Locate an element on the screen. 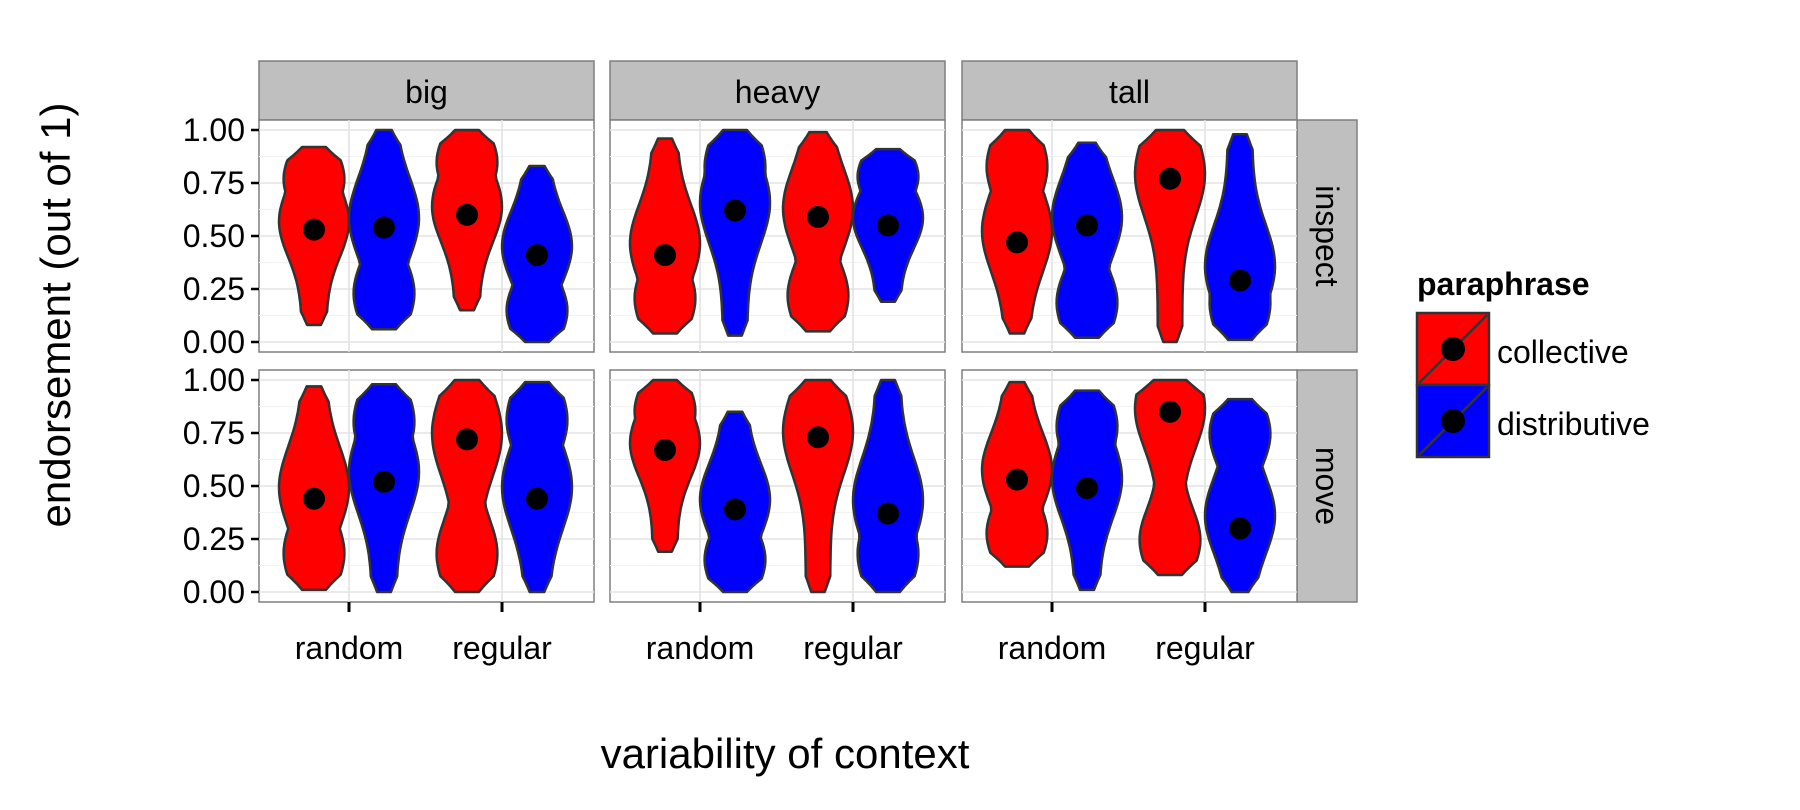  facet-label-big: big is located at coordinates (426, 92).